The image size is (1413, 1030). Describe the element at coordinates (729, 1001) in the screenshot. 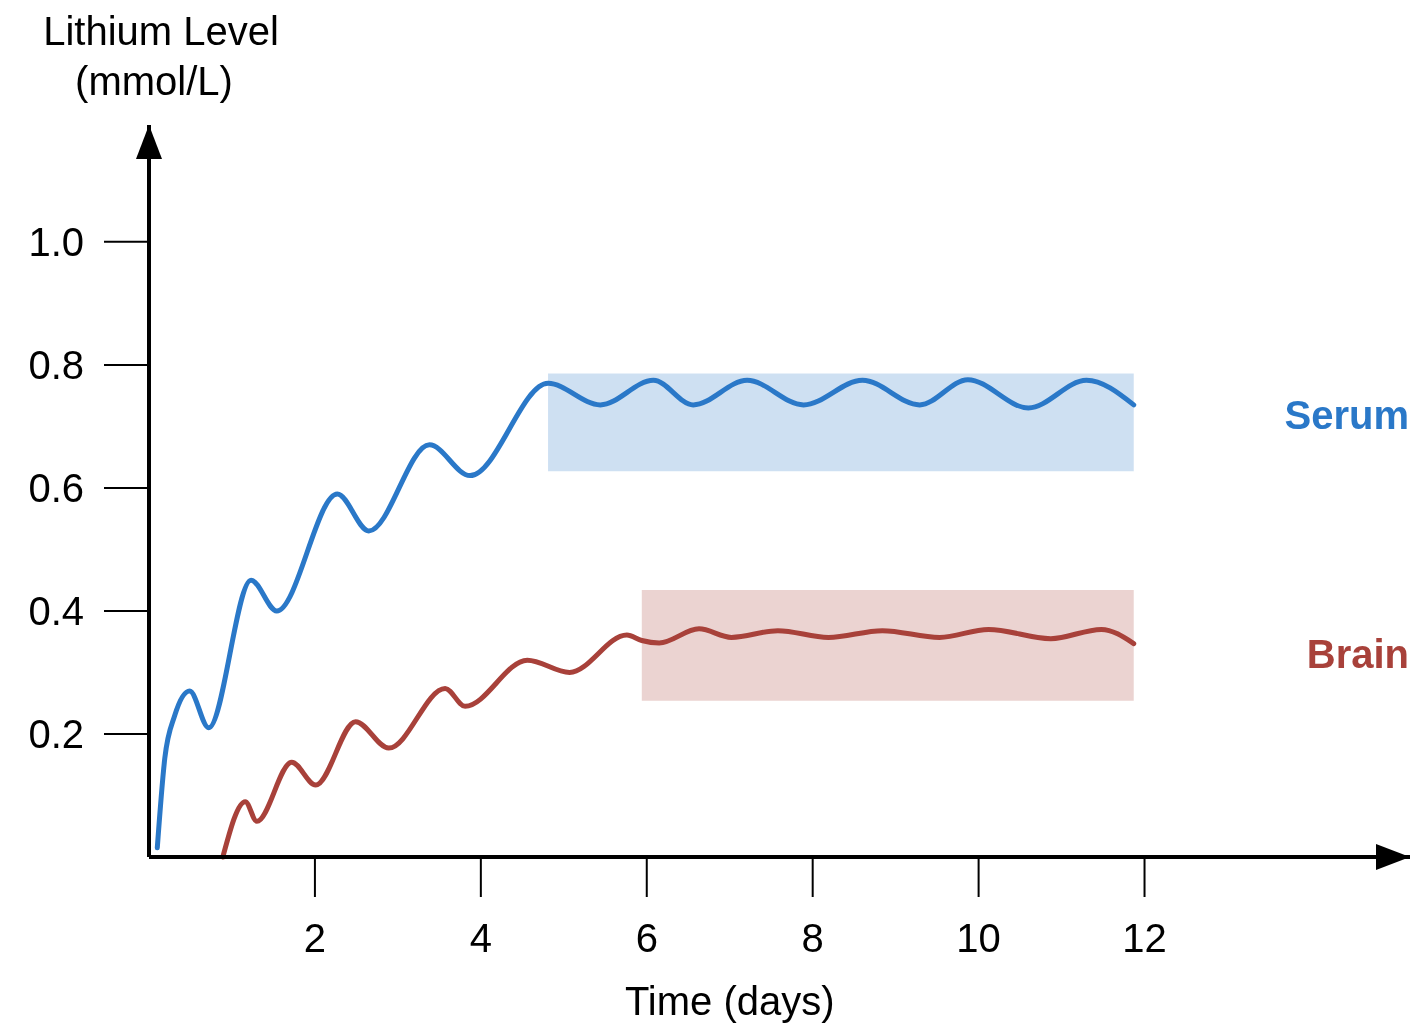

I see `x-axis-title: Time (days)` at that location.